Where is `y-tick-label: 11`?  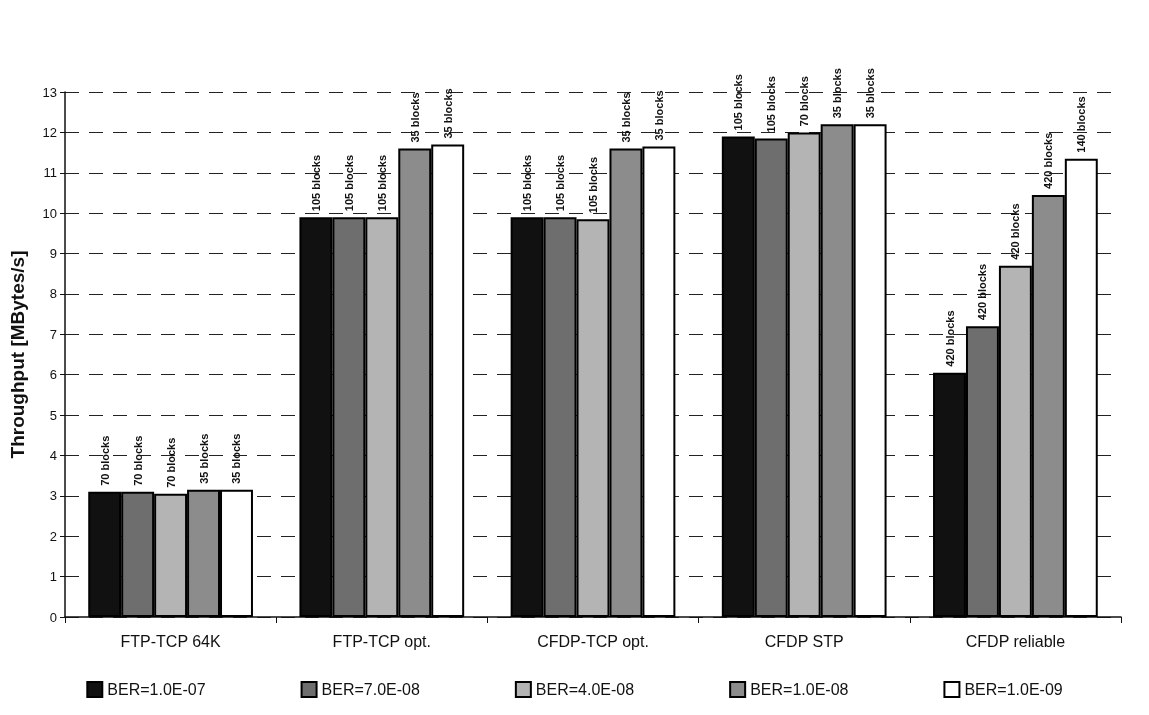 y-tick-label: 11 is located at coordinates (50, 173).